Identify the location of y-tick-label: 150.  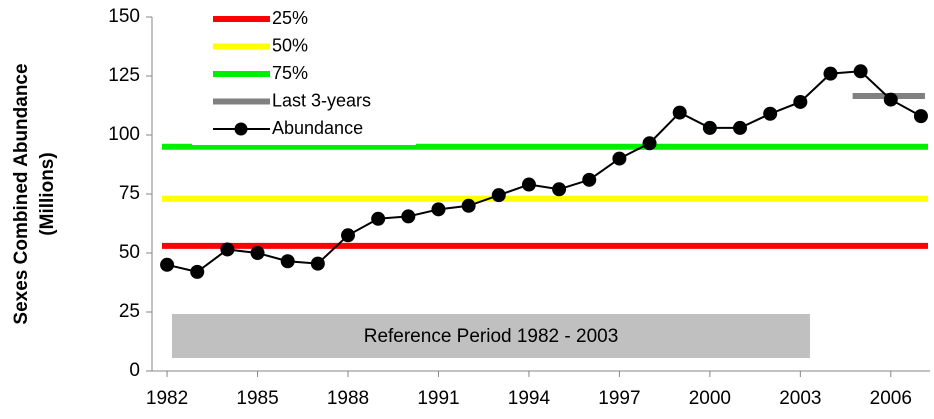
(124, 16).